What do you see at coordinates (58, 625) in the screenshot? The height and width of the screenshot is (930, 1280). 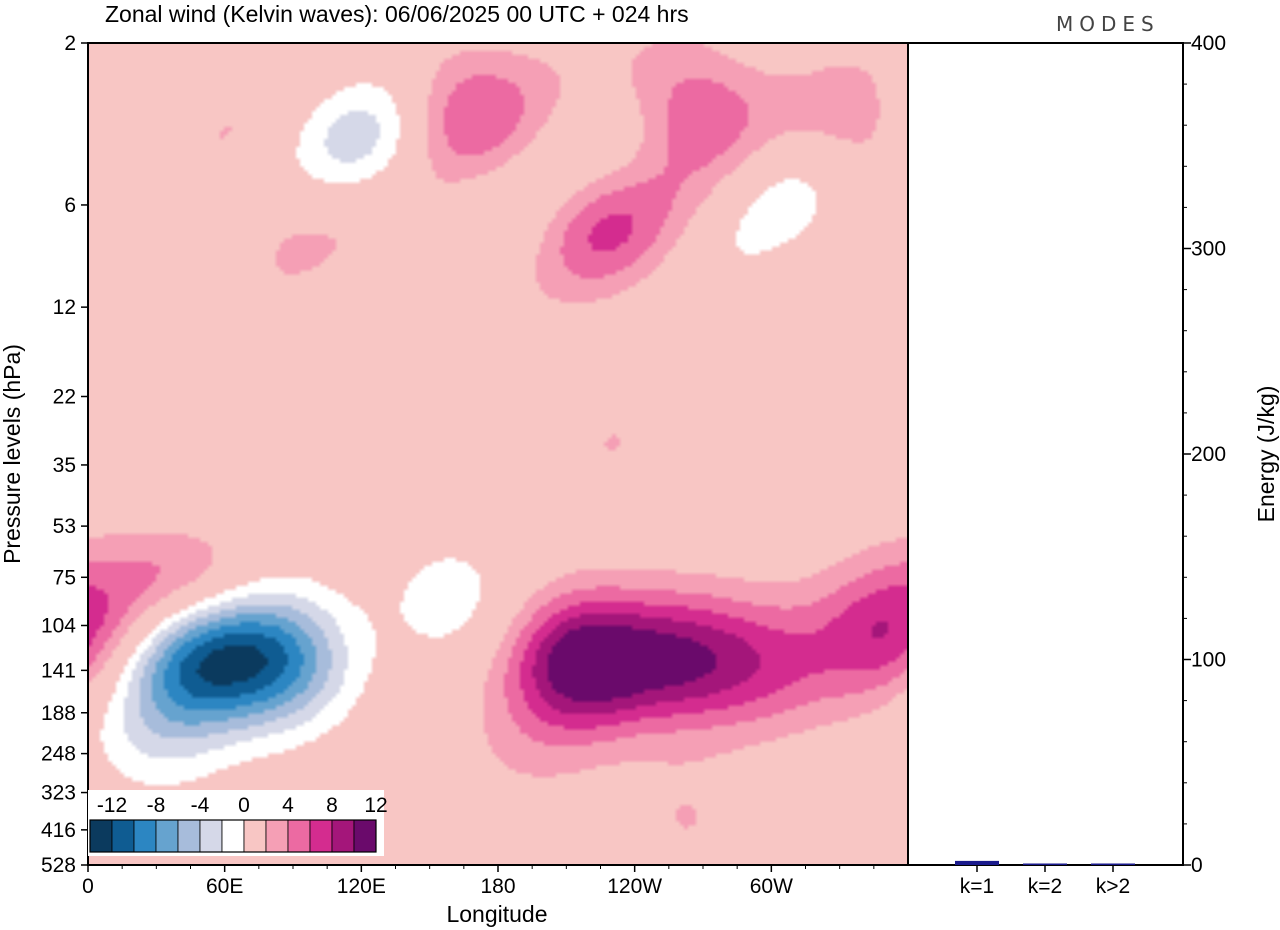 I see `y-tick-label: 104` at bounding box center [58, 625].